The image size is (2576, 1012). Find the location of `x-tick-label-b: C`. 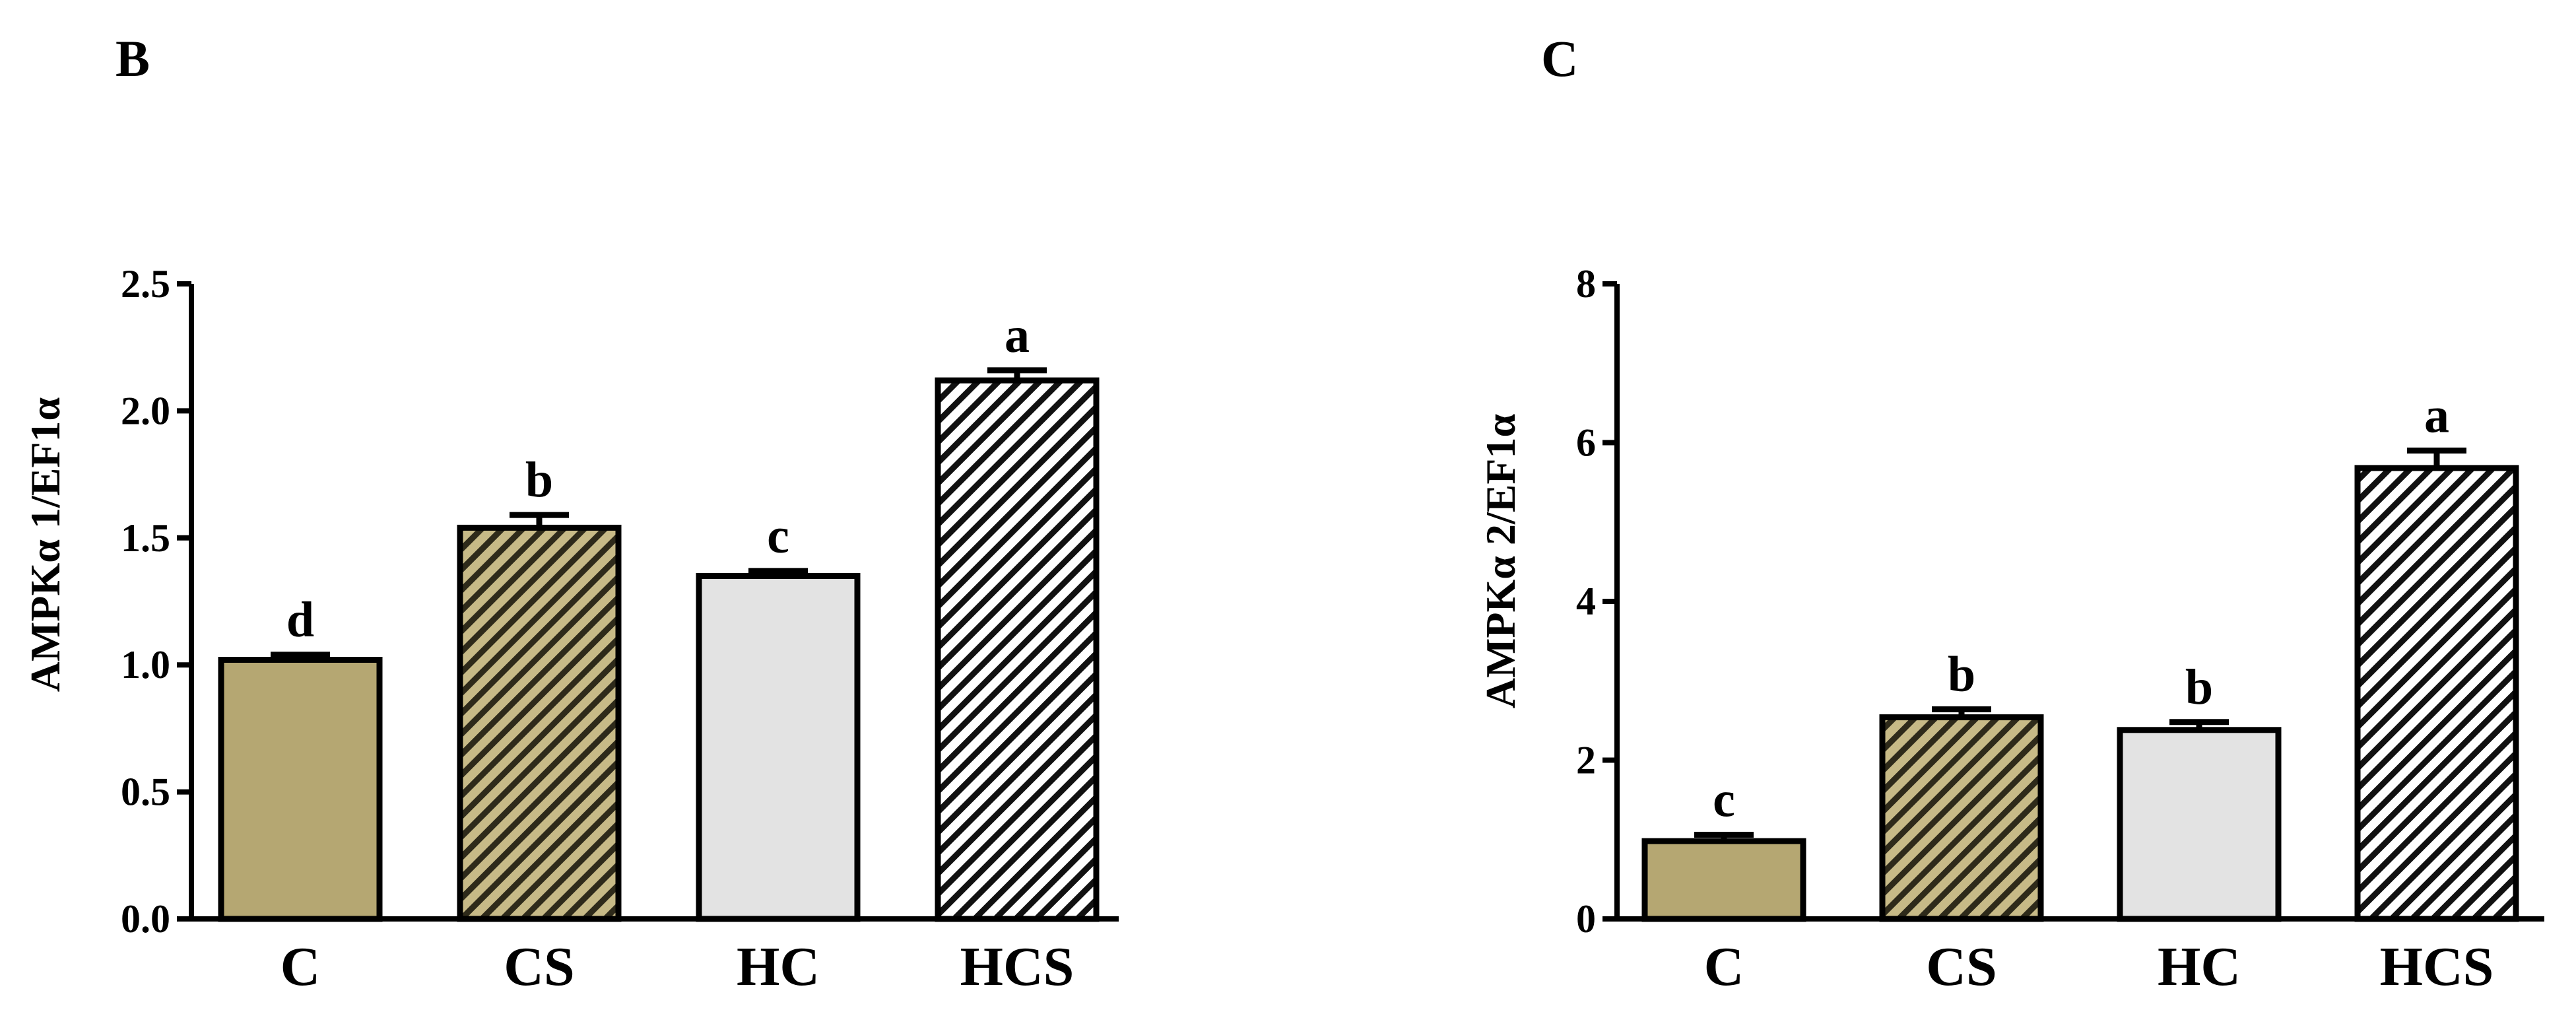

x-tick-label-b: C is located at coordinates (301, 966).